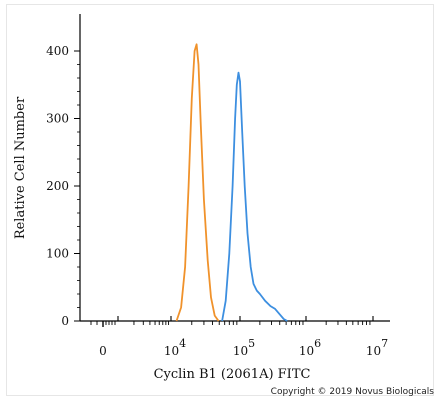 The height and width of the screenshot is (400, 438). What do you see at coordinates (57, 254) in the screenshot?
I see `y-tick-label: 100` at bounding box center [57, 254].